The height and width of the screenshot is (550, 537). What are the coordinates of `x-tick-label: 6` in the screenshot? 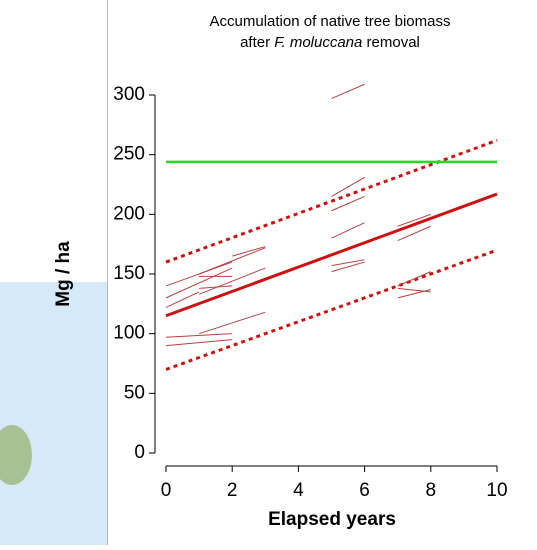 It's located at (364, 490).